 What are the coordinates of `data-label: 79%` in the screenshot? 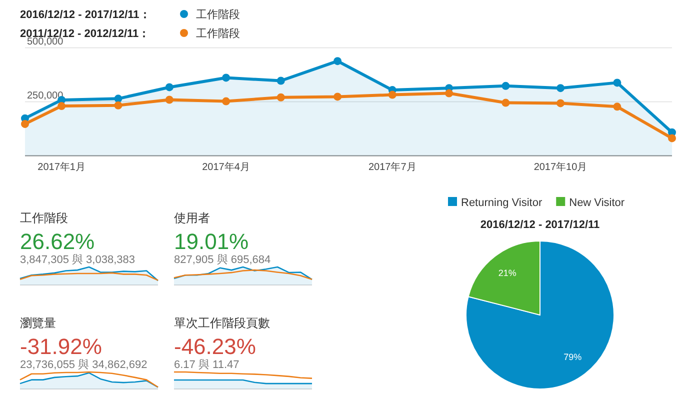 It's located at (573, 357).